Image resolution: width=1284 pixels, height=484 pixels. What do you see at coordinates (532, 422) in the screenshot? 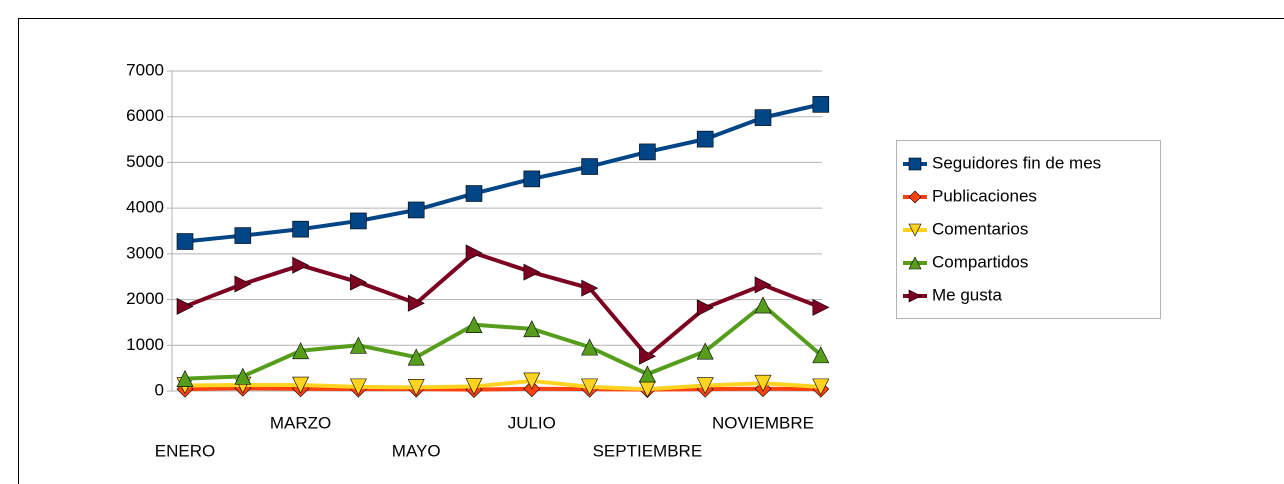
I see `x-tick-label: JULIO` at bounding box center [532, 422].